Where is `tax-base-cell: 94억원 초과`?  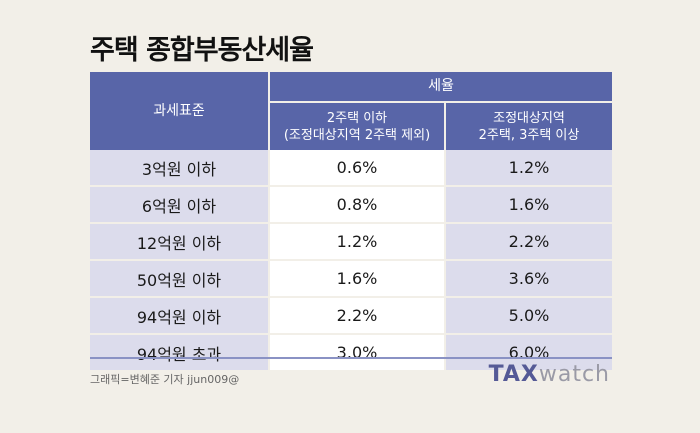
tax-base-cell: 94억원 초과 is located at coordinates (180, 352).